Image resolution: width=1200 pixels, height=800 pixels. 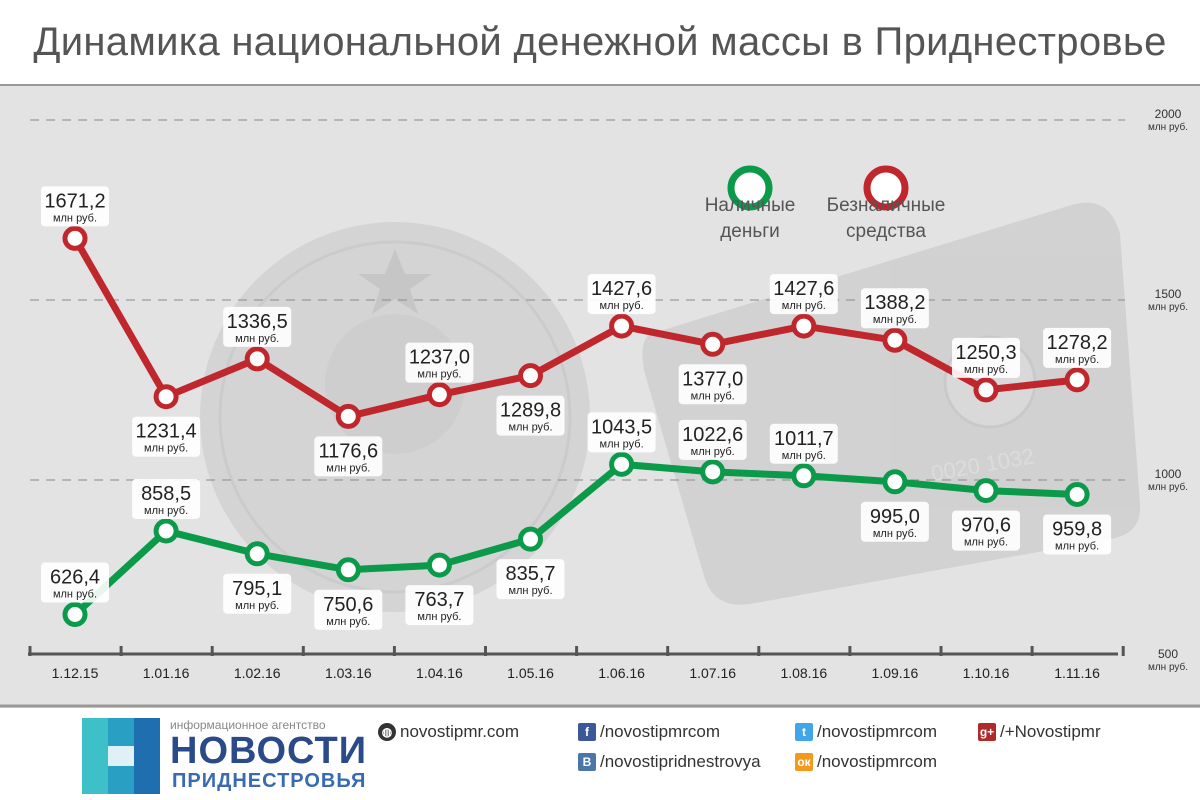 What do you see at coordinates (166, 432) in the screenshot?
I see `data-label-value: 1231,4` at bounding box center [166, 432].